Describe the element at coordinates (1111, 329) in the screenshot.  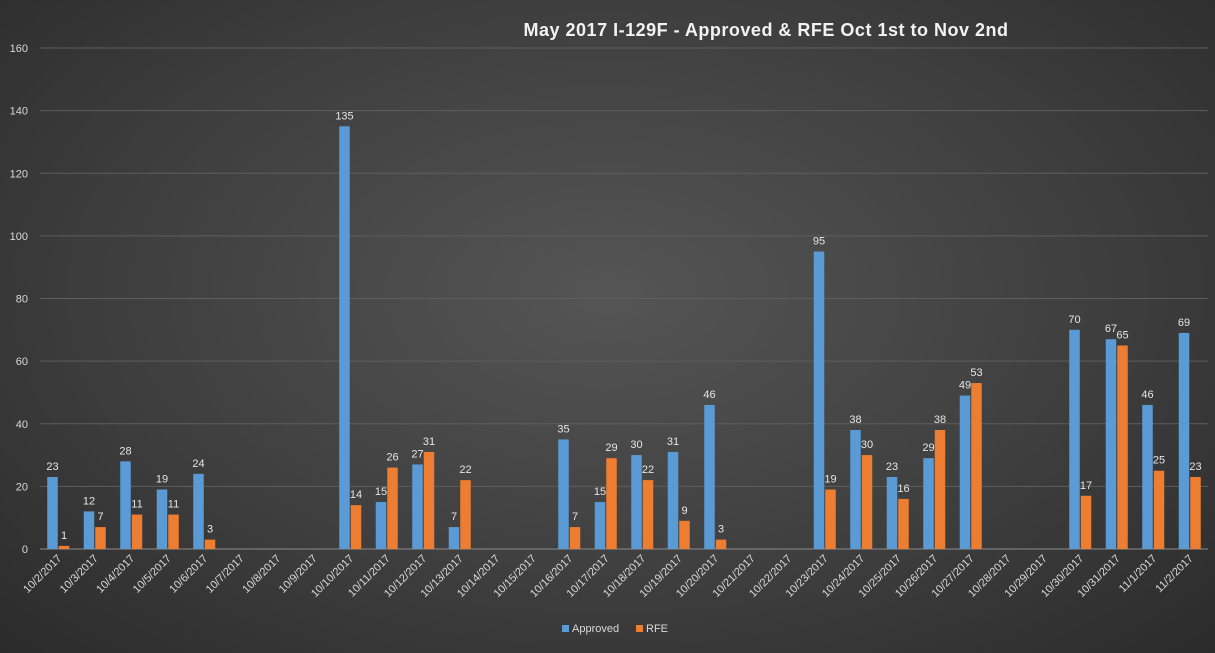
I see `data-label-approved: 67` at that location.